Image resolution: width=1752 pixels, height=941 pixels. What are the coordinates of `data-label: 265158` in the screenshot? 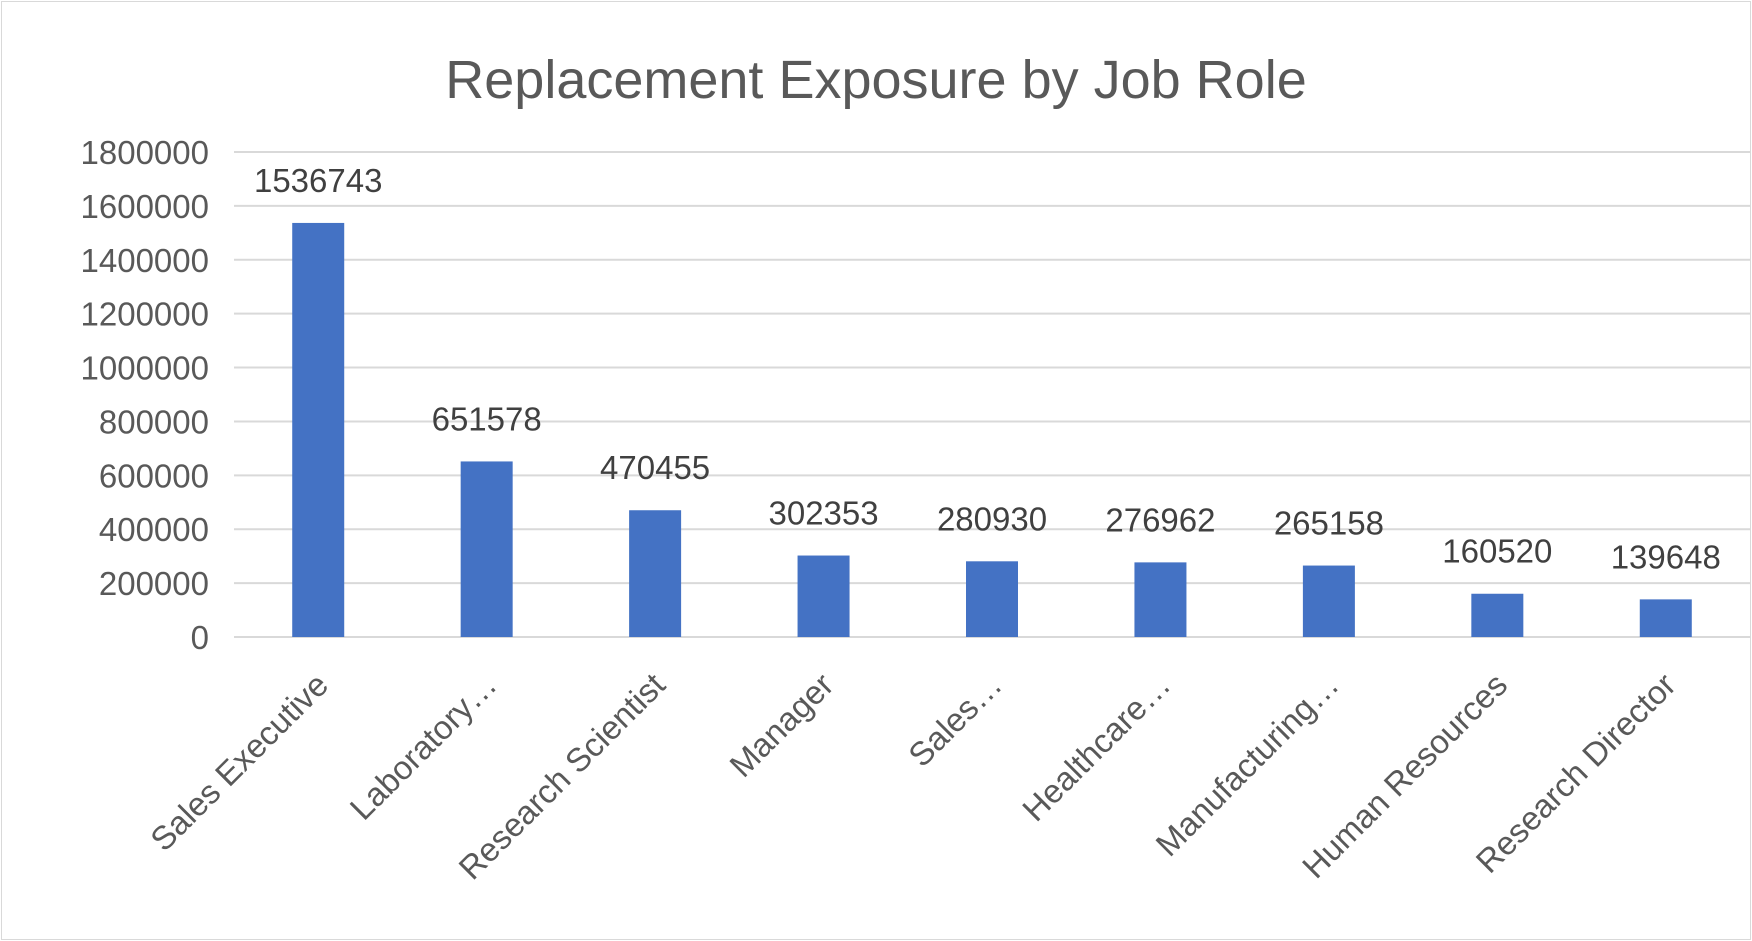 It's located at (1329, 523).